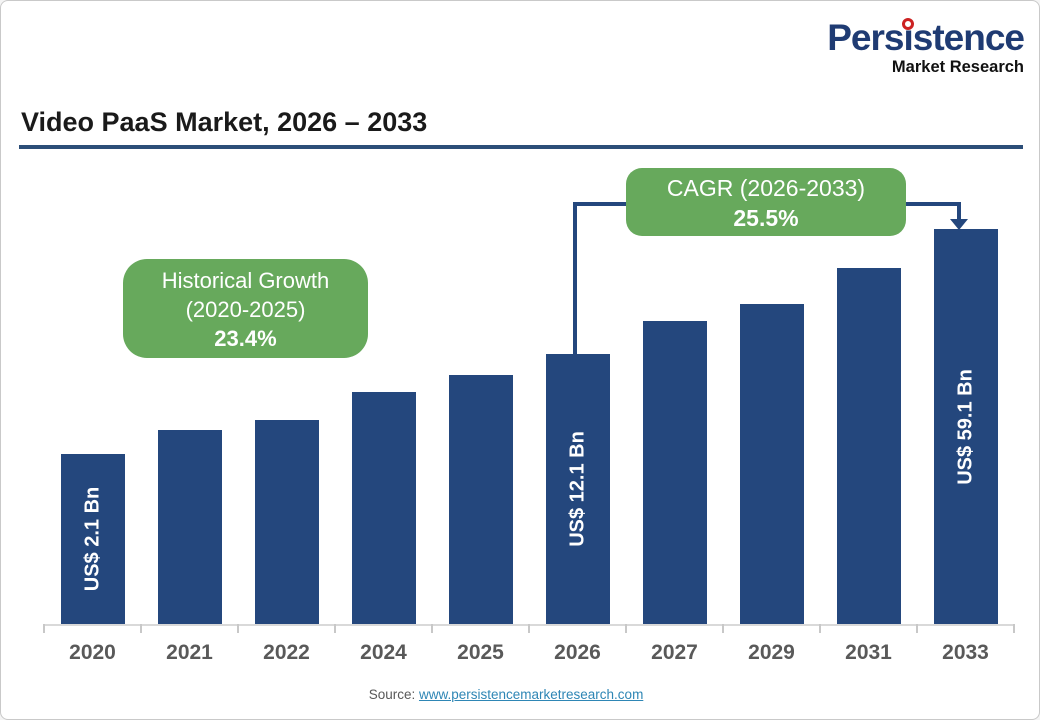  Describe the element at coordinates (600, 204) in the screenshot. I see `connector-line-left` at that location.